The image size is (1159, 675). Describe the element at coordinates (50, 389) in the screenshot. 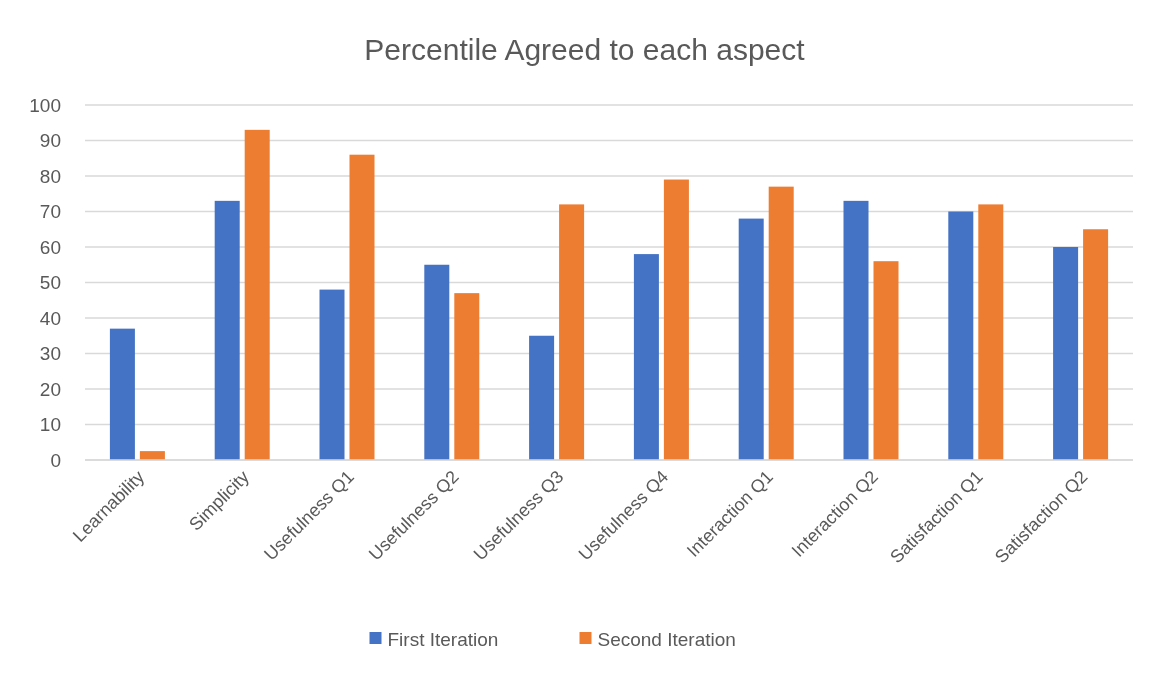

I see `y-tick-label: 20` at that location.